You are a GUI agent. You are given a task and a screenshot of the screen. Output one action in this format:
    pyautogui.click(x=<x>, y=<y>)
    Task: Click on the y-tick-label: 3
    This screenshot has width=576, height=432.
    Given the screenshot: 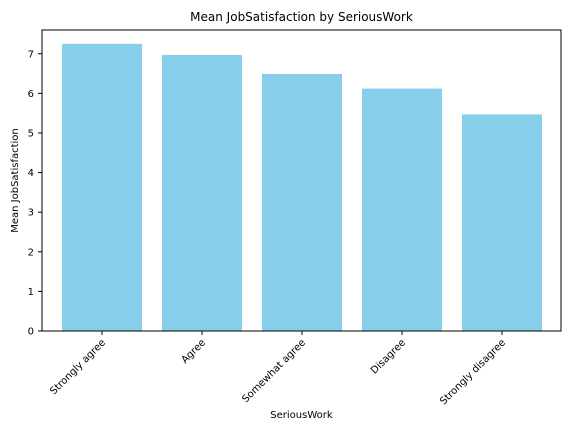 What is the action you would take?
    pyautogui.click(x=31, y=213)
    